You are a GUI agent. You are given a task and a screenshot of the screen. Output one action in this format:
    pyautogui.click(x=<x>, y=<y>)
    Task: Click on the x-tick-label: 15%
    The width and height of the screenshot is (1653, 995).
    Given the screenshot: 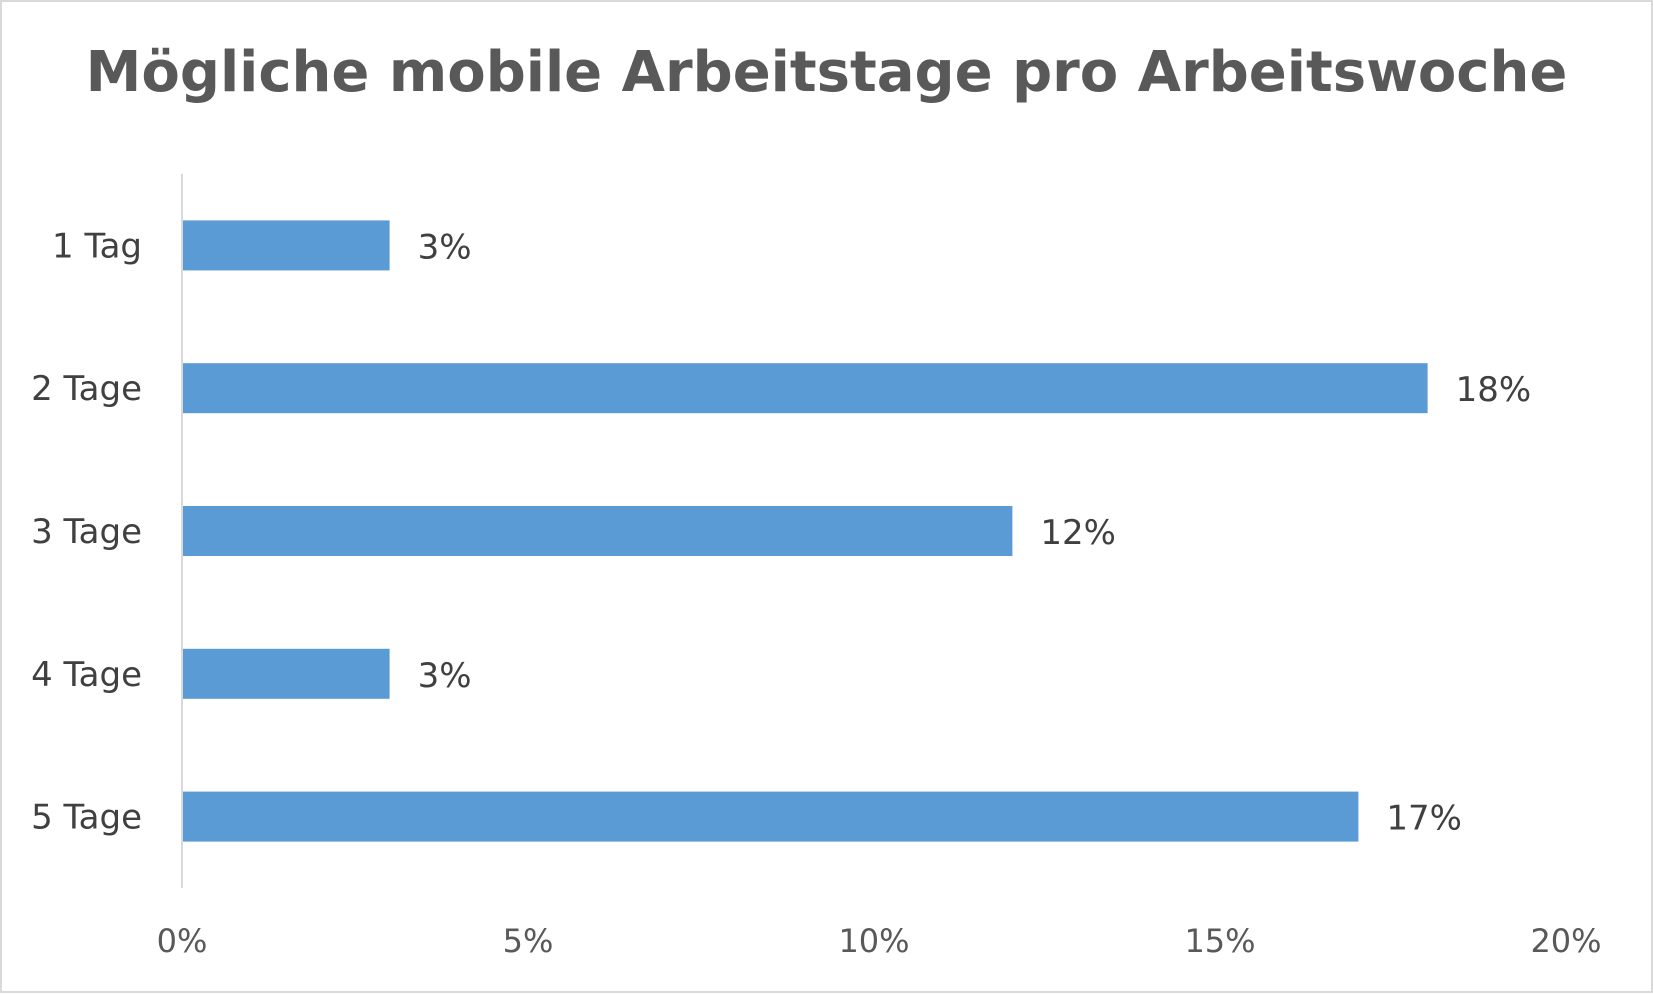 What is the action you would take?
    pyautogui.click(x=1219, y=941)
    